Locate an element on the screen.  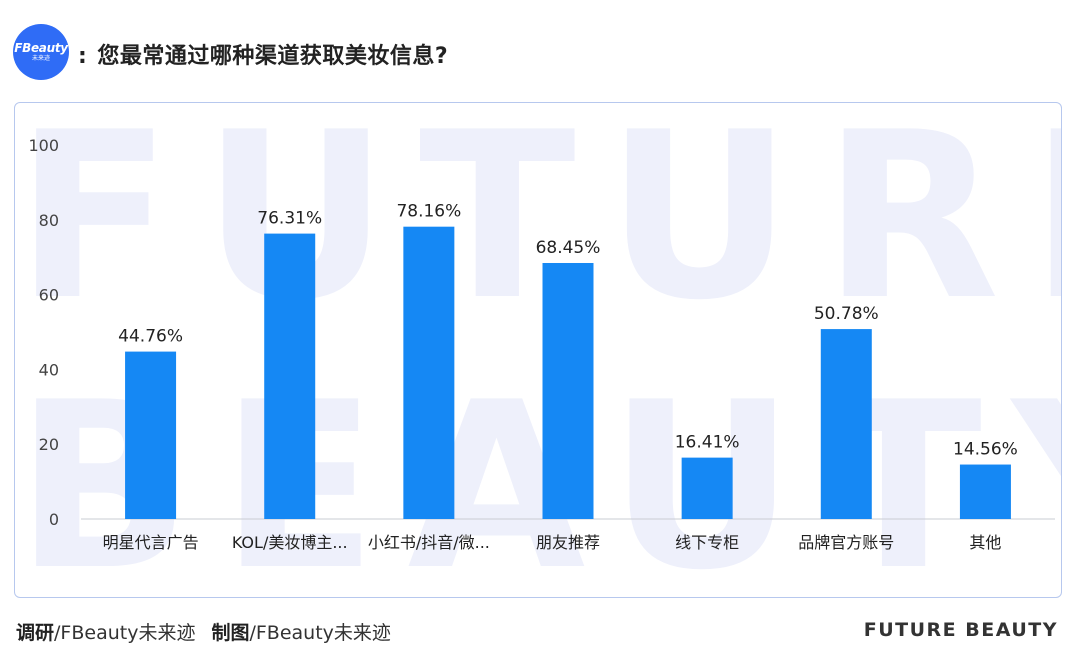
y-tick-label: 20 is located at coordinates (49, 444).